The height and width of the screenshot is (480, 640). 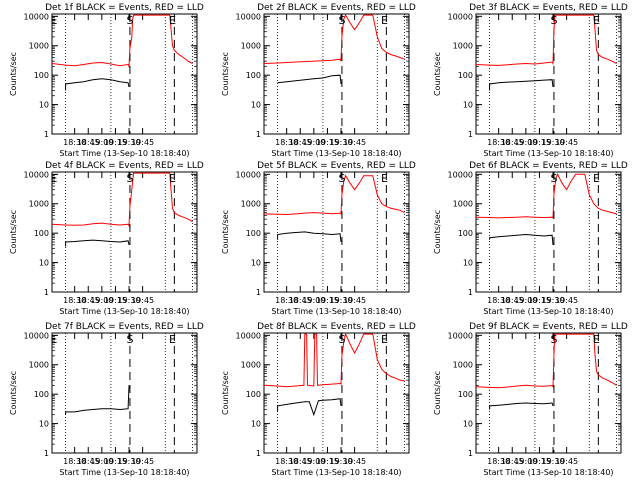 I want to click on chart-title: Det 2f BLACK = Events, RED = LLD, so click(x=336, y=8).